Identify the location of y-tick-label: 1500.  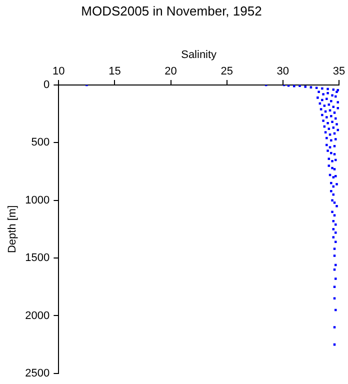
(37, 258).